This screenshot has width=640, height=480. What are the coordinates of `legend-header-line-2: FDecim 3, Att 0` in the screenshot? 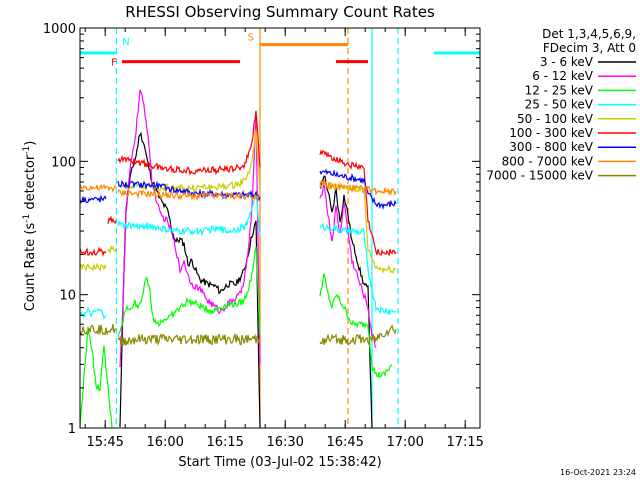 It's located at (589, 48).